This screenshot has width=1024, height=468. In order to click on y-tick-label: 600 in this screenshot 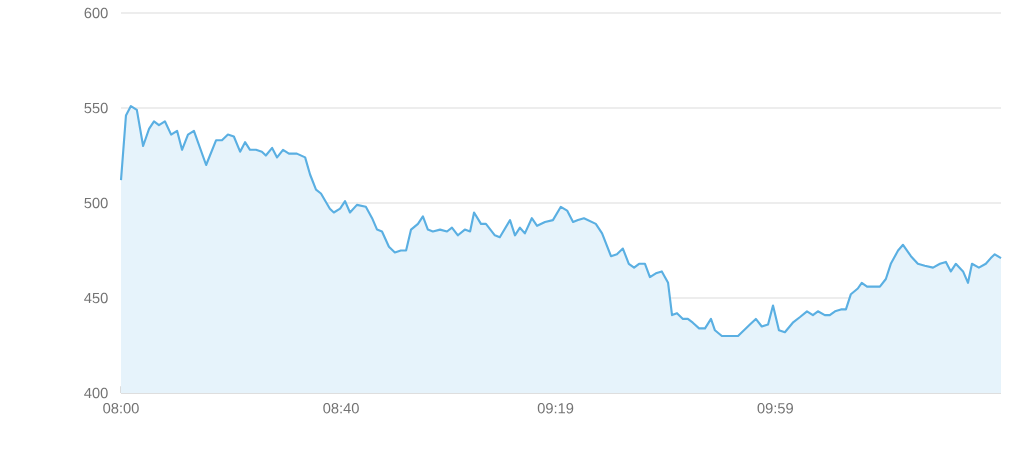, I will do `click(96, 13)`.